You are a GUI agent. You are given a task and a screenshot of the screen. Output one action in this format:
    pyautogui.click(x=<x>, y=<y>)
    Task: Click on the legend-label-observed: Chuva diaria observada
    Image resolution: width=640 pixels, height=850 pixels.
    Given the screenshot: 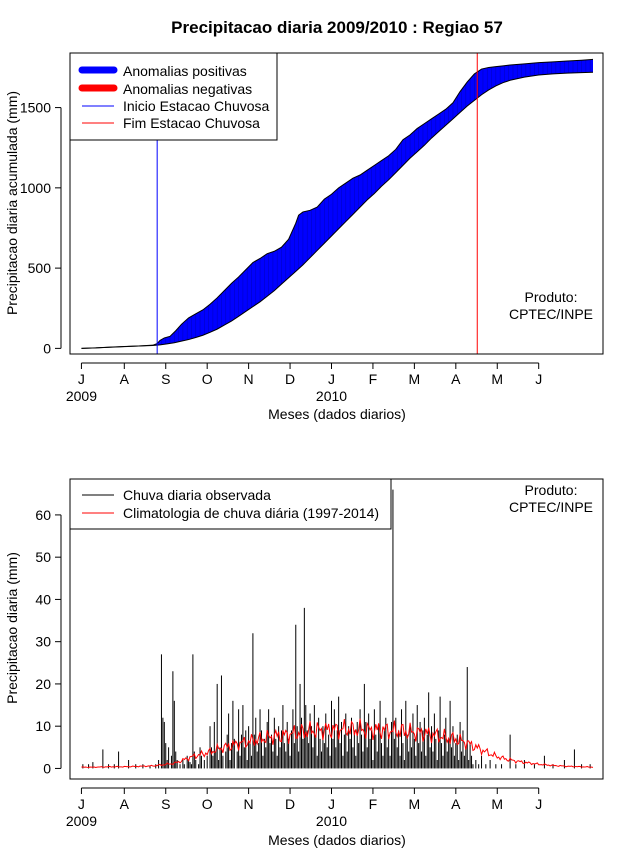 What is the action you would take?
    pyautogui.click(x=197, y=495)
    